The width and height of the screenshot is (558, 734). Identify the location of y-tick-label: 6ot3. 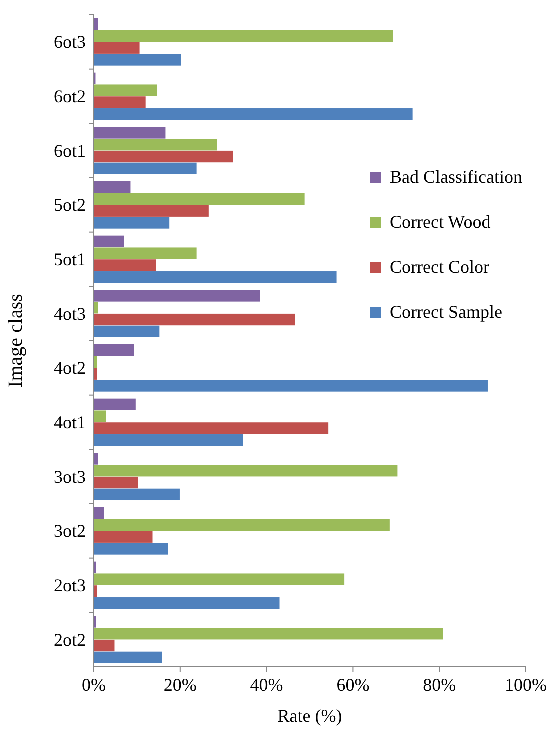
(70, 42).